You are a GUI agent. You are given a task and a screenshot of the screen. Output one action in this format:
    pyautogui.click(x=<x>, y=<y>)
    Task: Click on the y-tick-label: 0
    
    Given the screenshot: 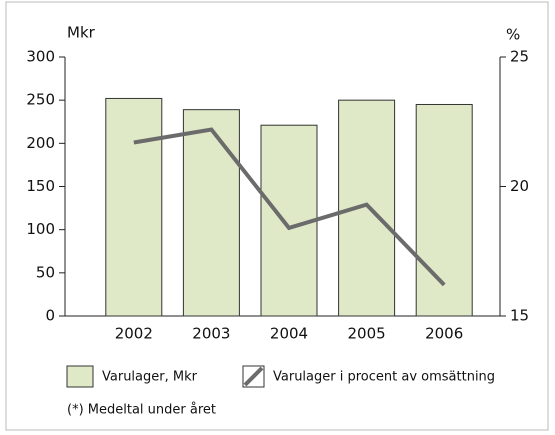 What is the action you would take?
    pyautogui.click(x=50, y=316)
    